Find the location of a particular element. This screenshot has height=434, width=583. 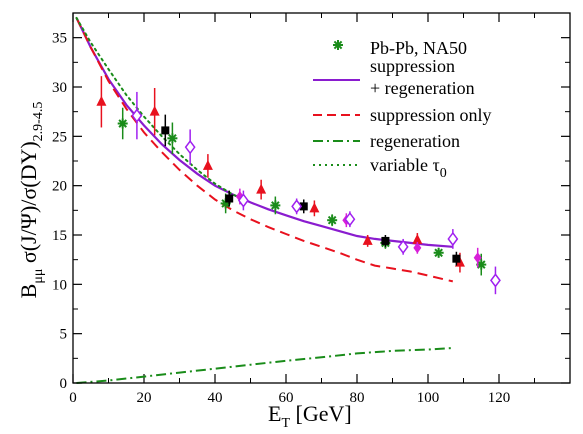

y-axis-title: Bμμ σ(J/Ψ)/σ(DY)2.9-4.5 is located at coordinates (31, 200).